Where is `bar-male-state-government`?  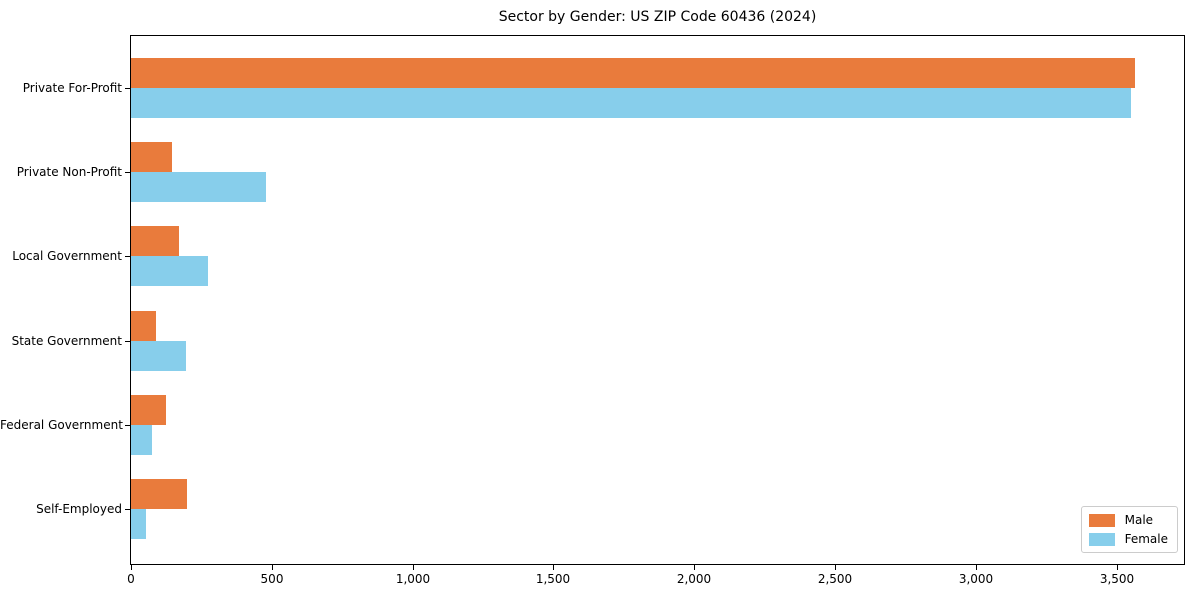
bar-male-state-government is located at coordinates (143, 325).